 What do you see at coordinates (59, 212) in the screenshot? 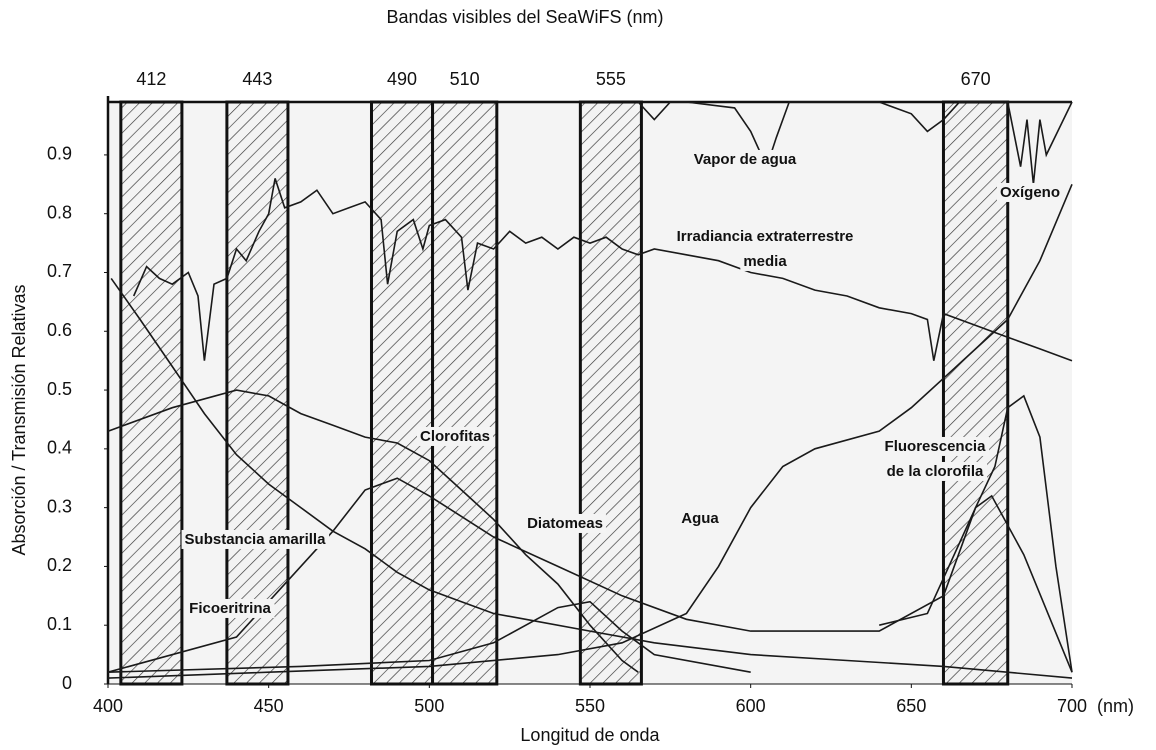
I see `y-tick-label: 0.8` at bounding box center [59, 212].